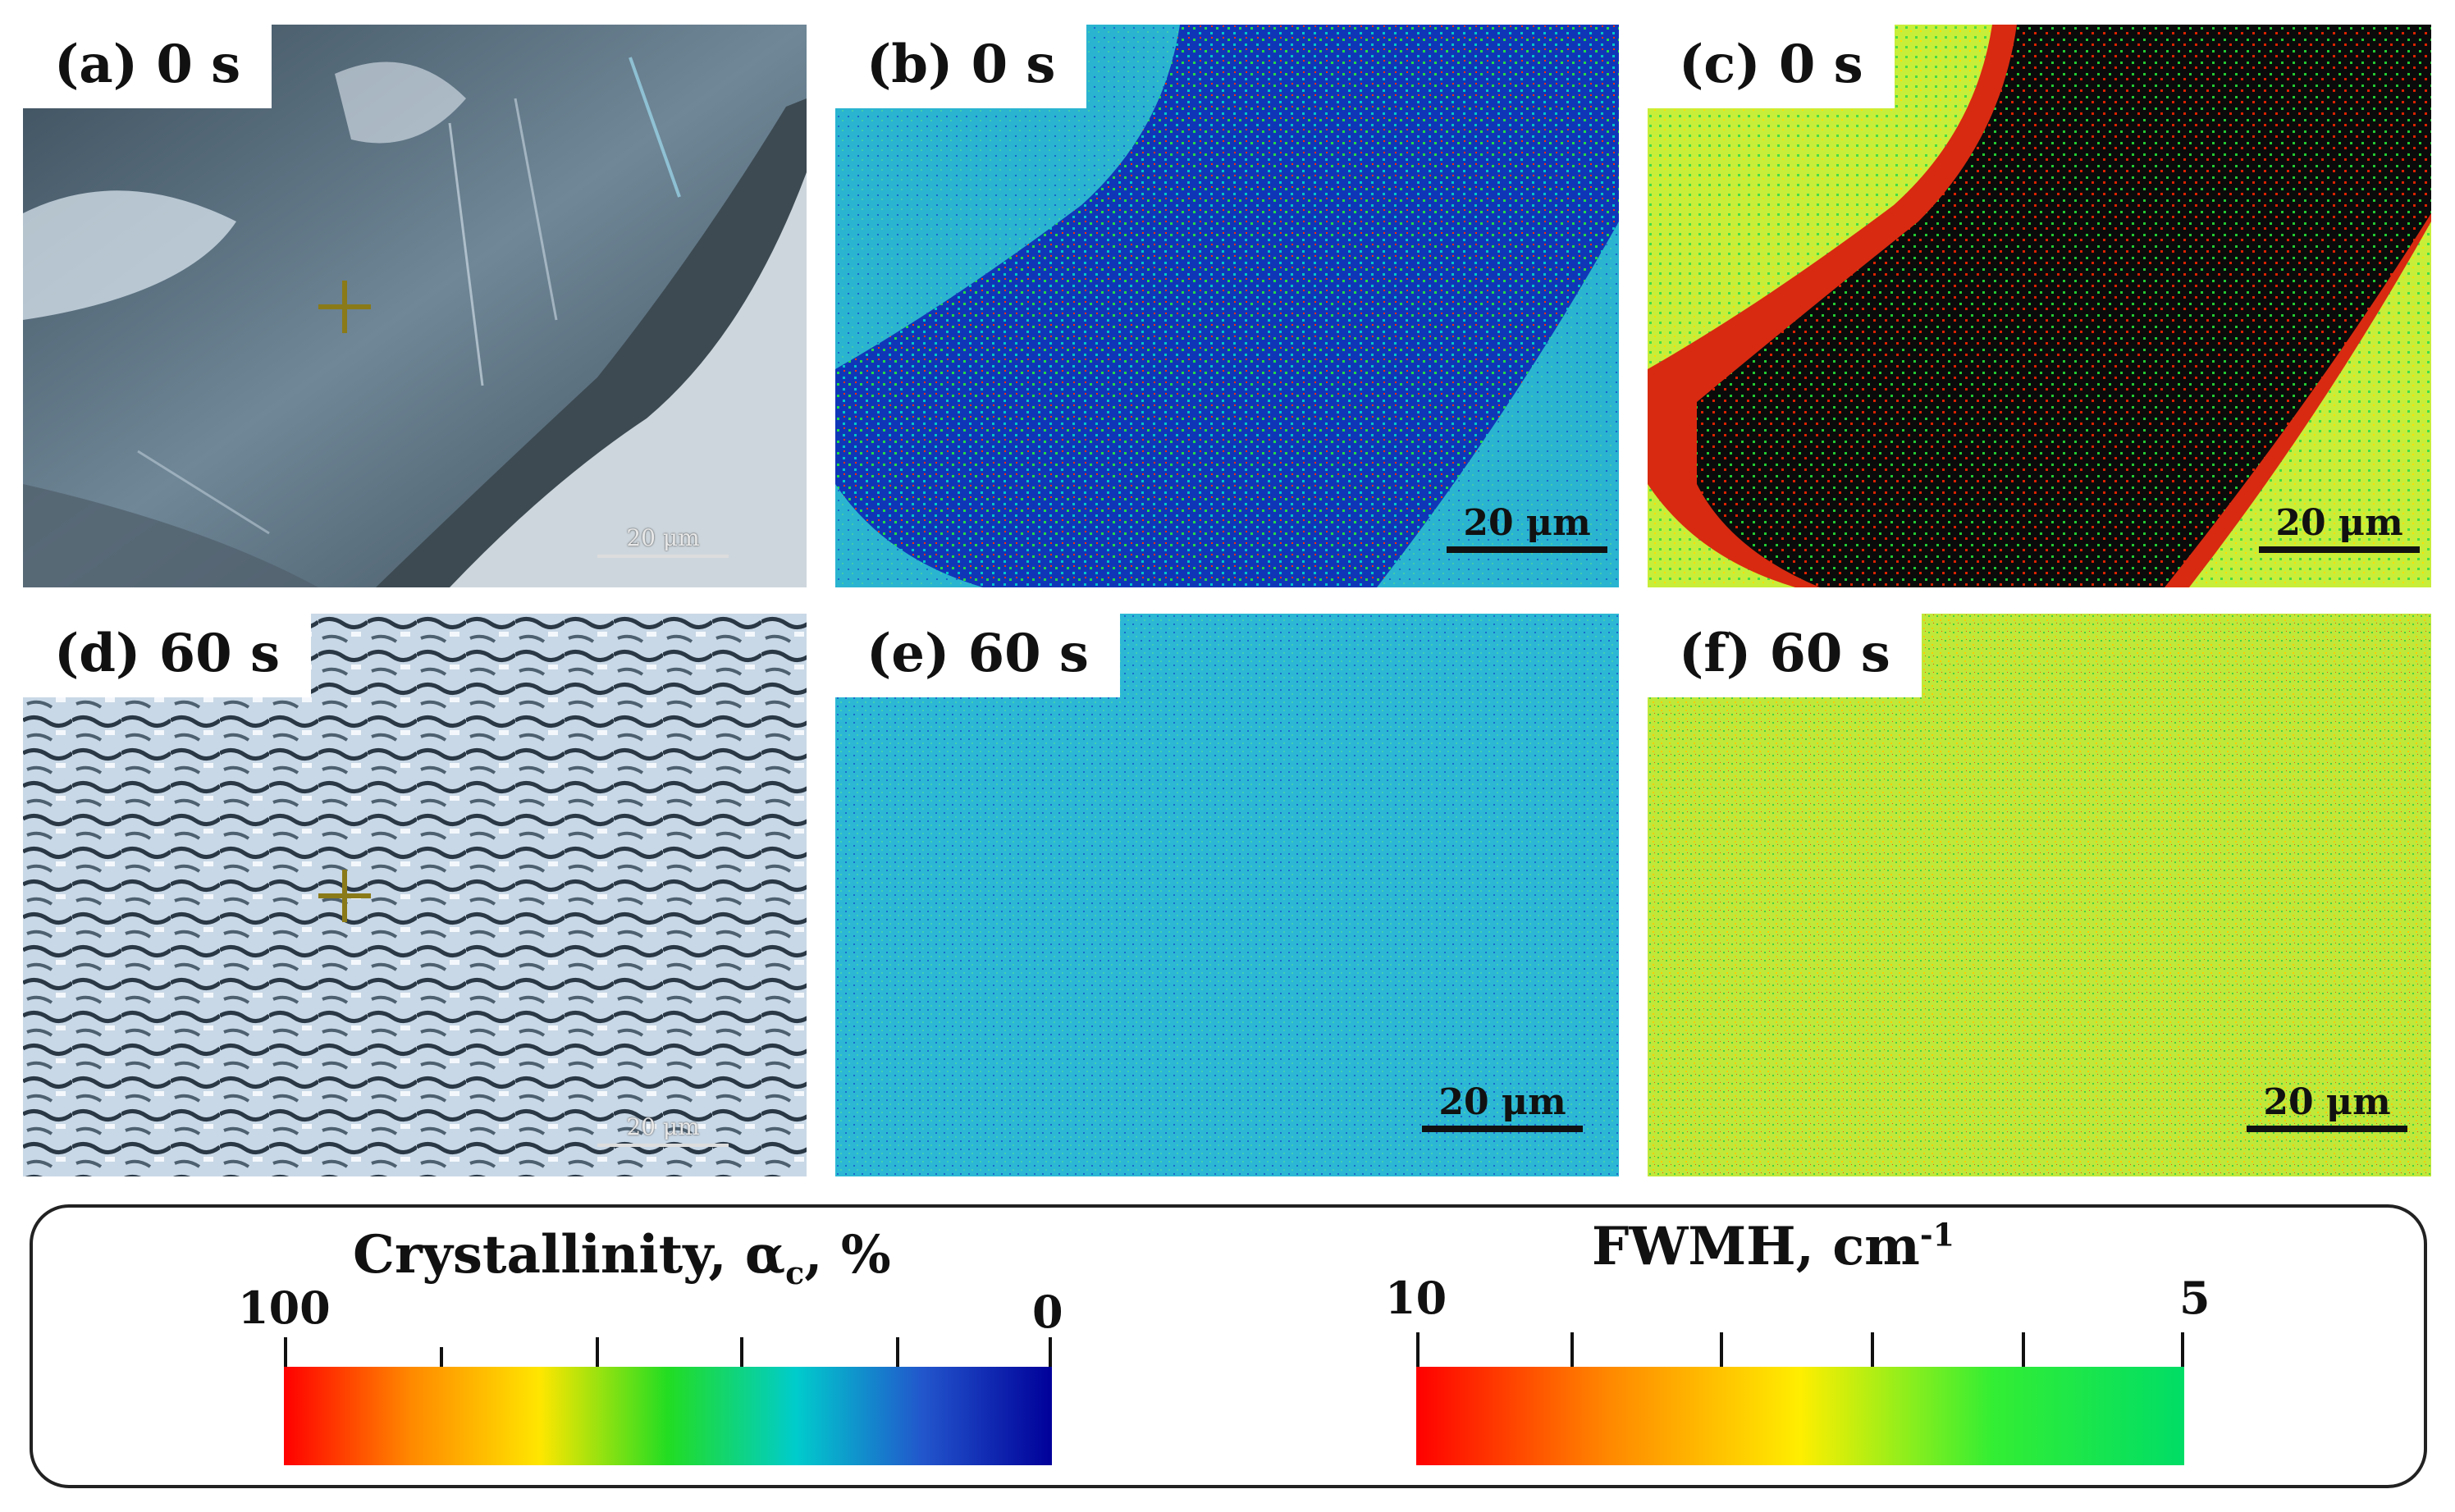  I want to click on panel-e: (e) 60 s 20 μm, so click(1227, 895).